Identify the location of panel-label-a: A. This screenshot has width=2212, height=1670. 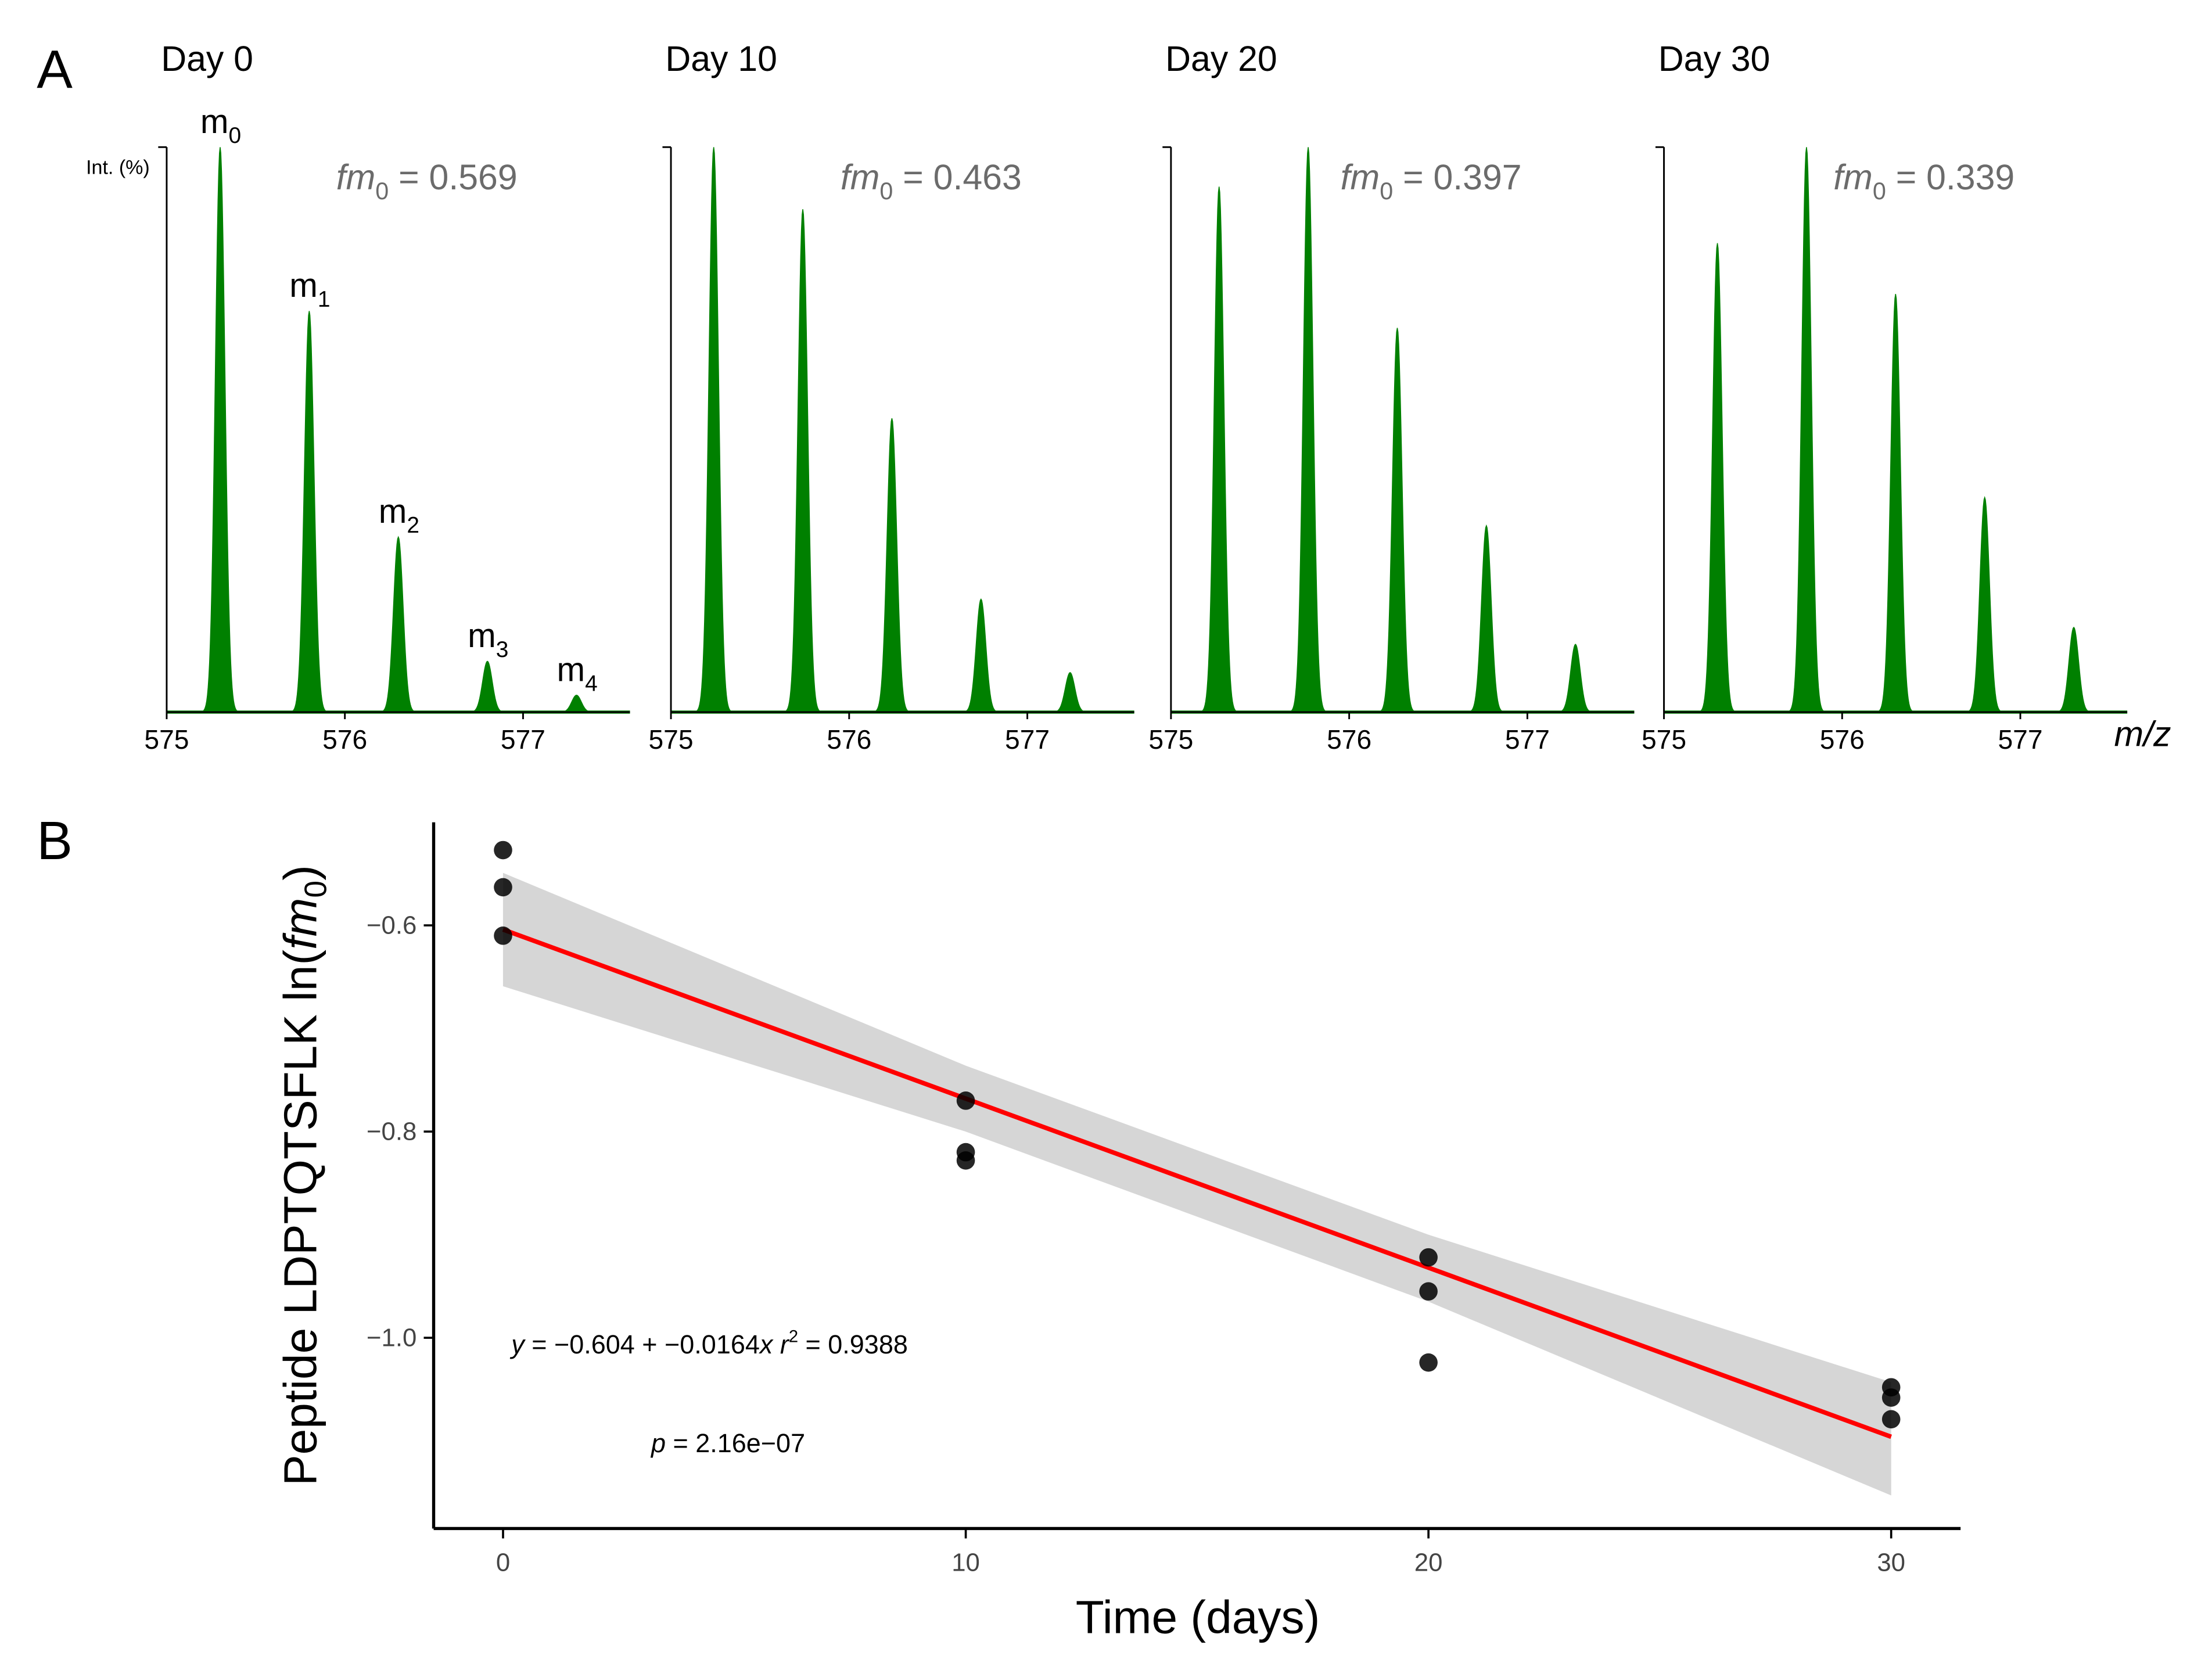
(55, 69).